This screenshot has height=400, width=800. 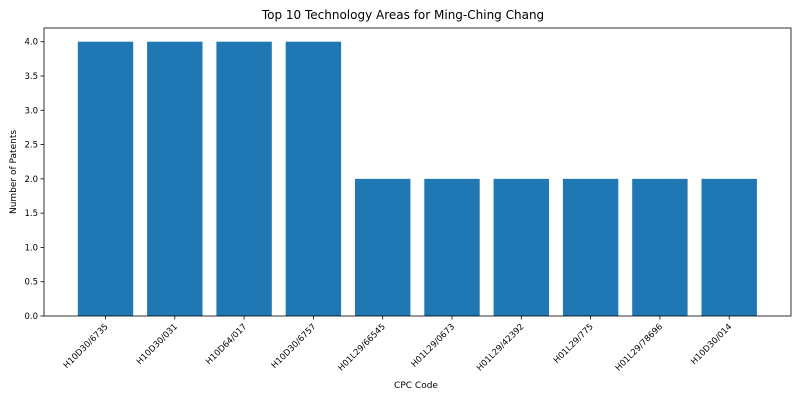 I want to click on x-axis-label: CPC Code, so click(x=416, y=386).